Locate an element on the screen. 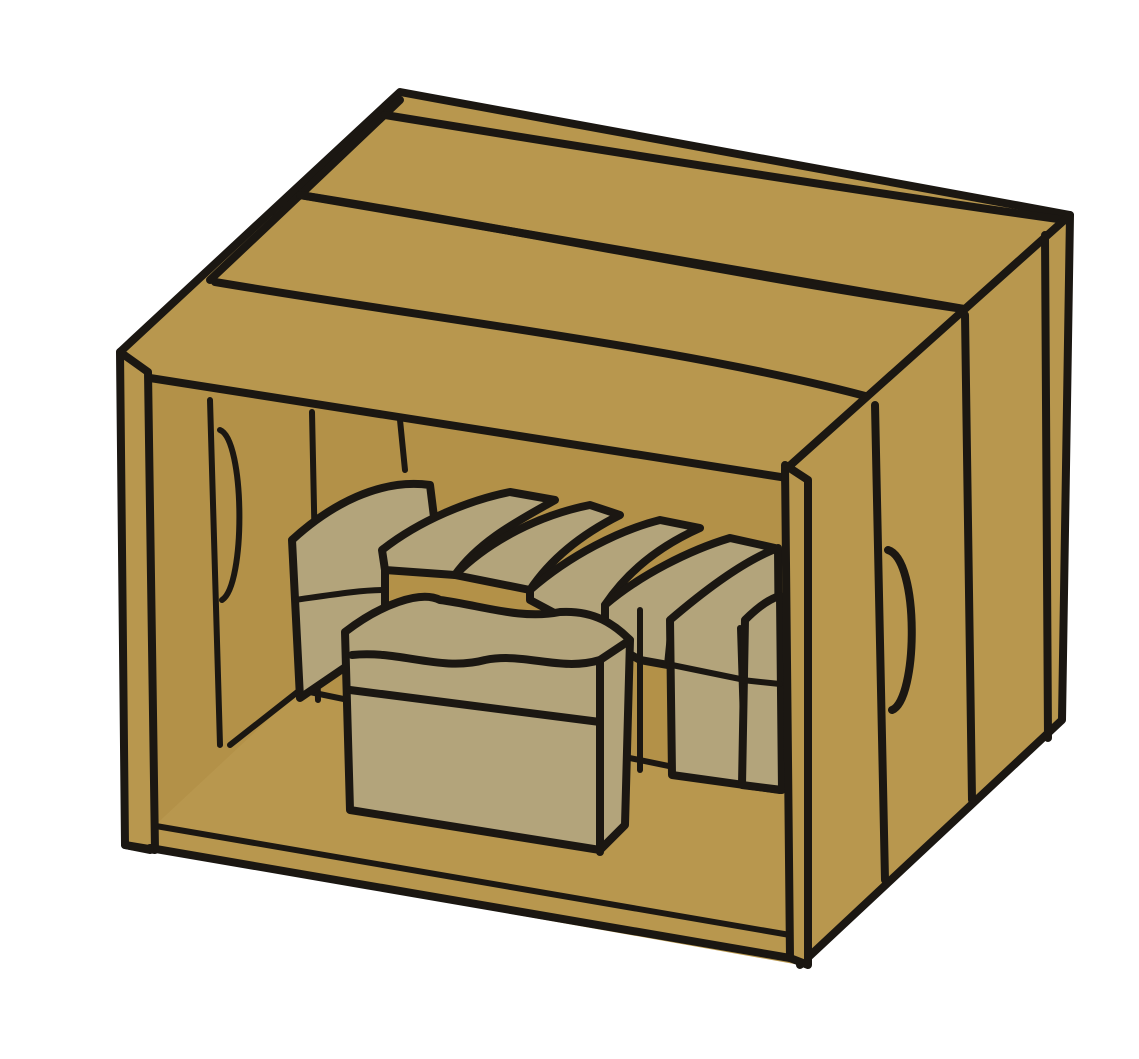 This screenshot has width=1139, height=1059. package-front is located at coordinates (487, 724).